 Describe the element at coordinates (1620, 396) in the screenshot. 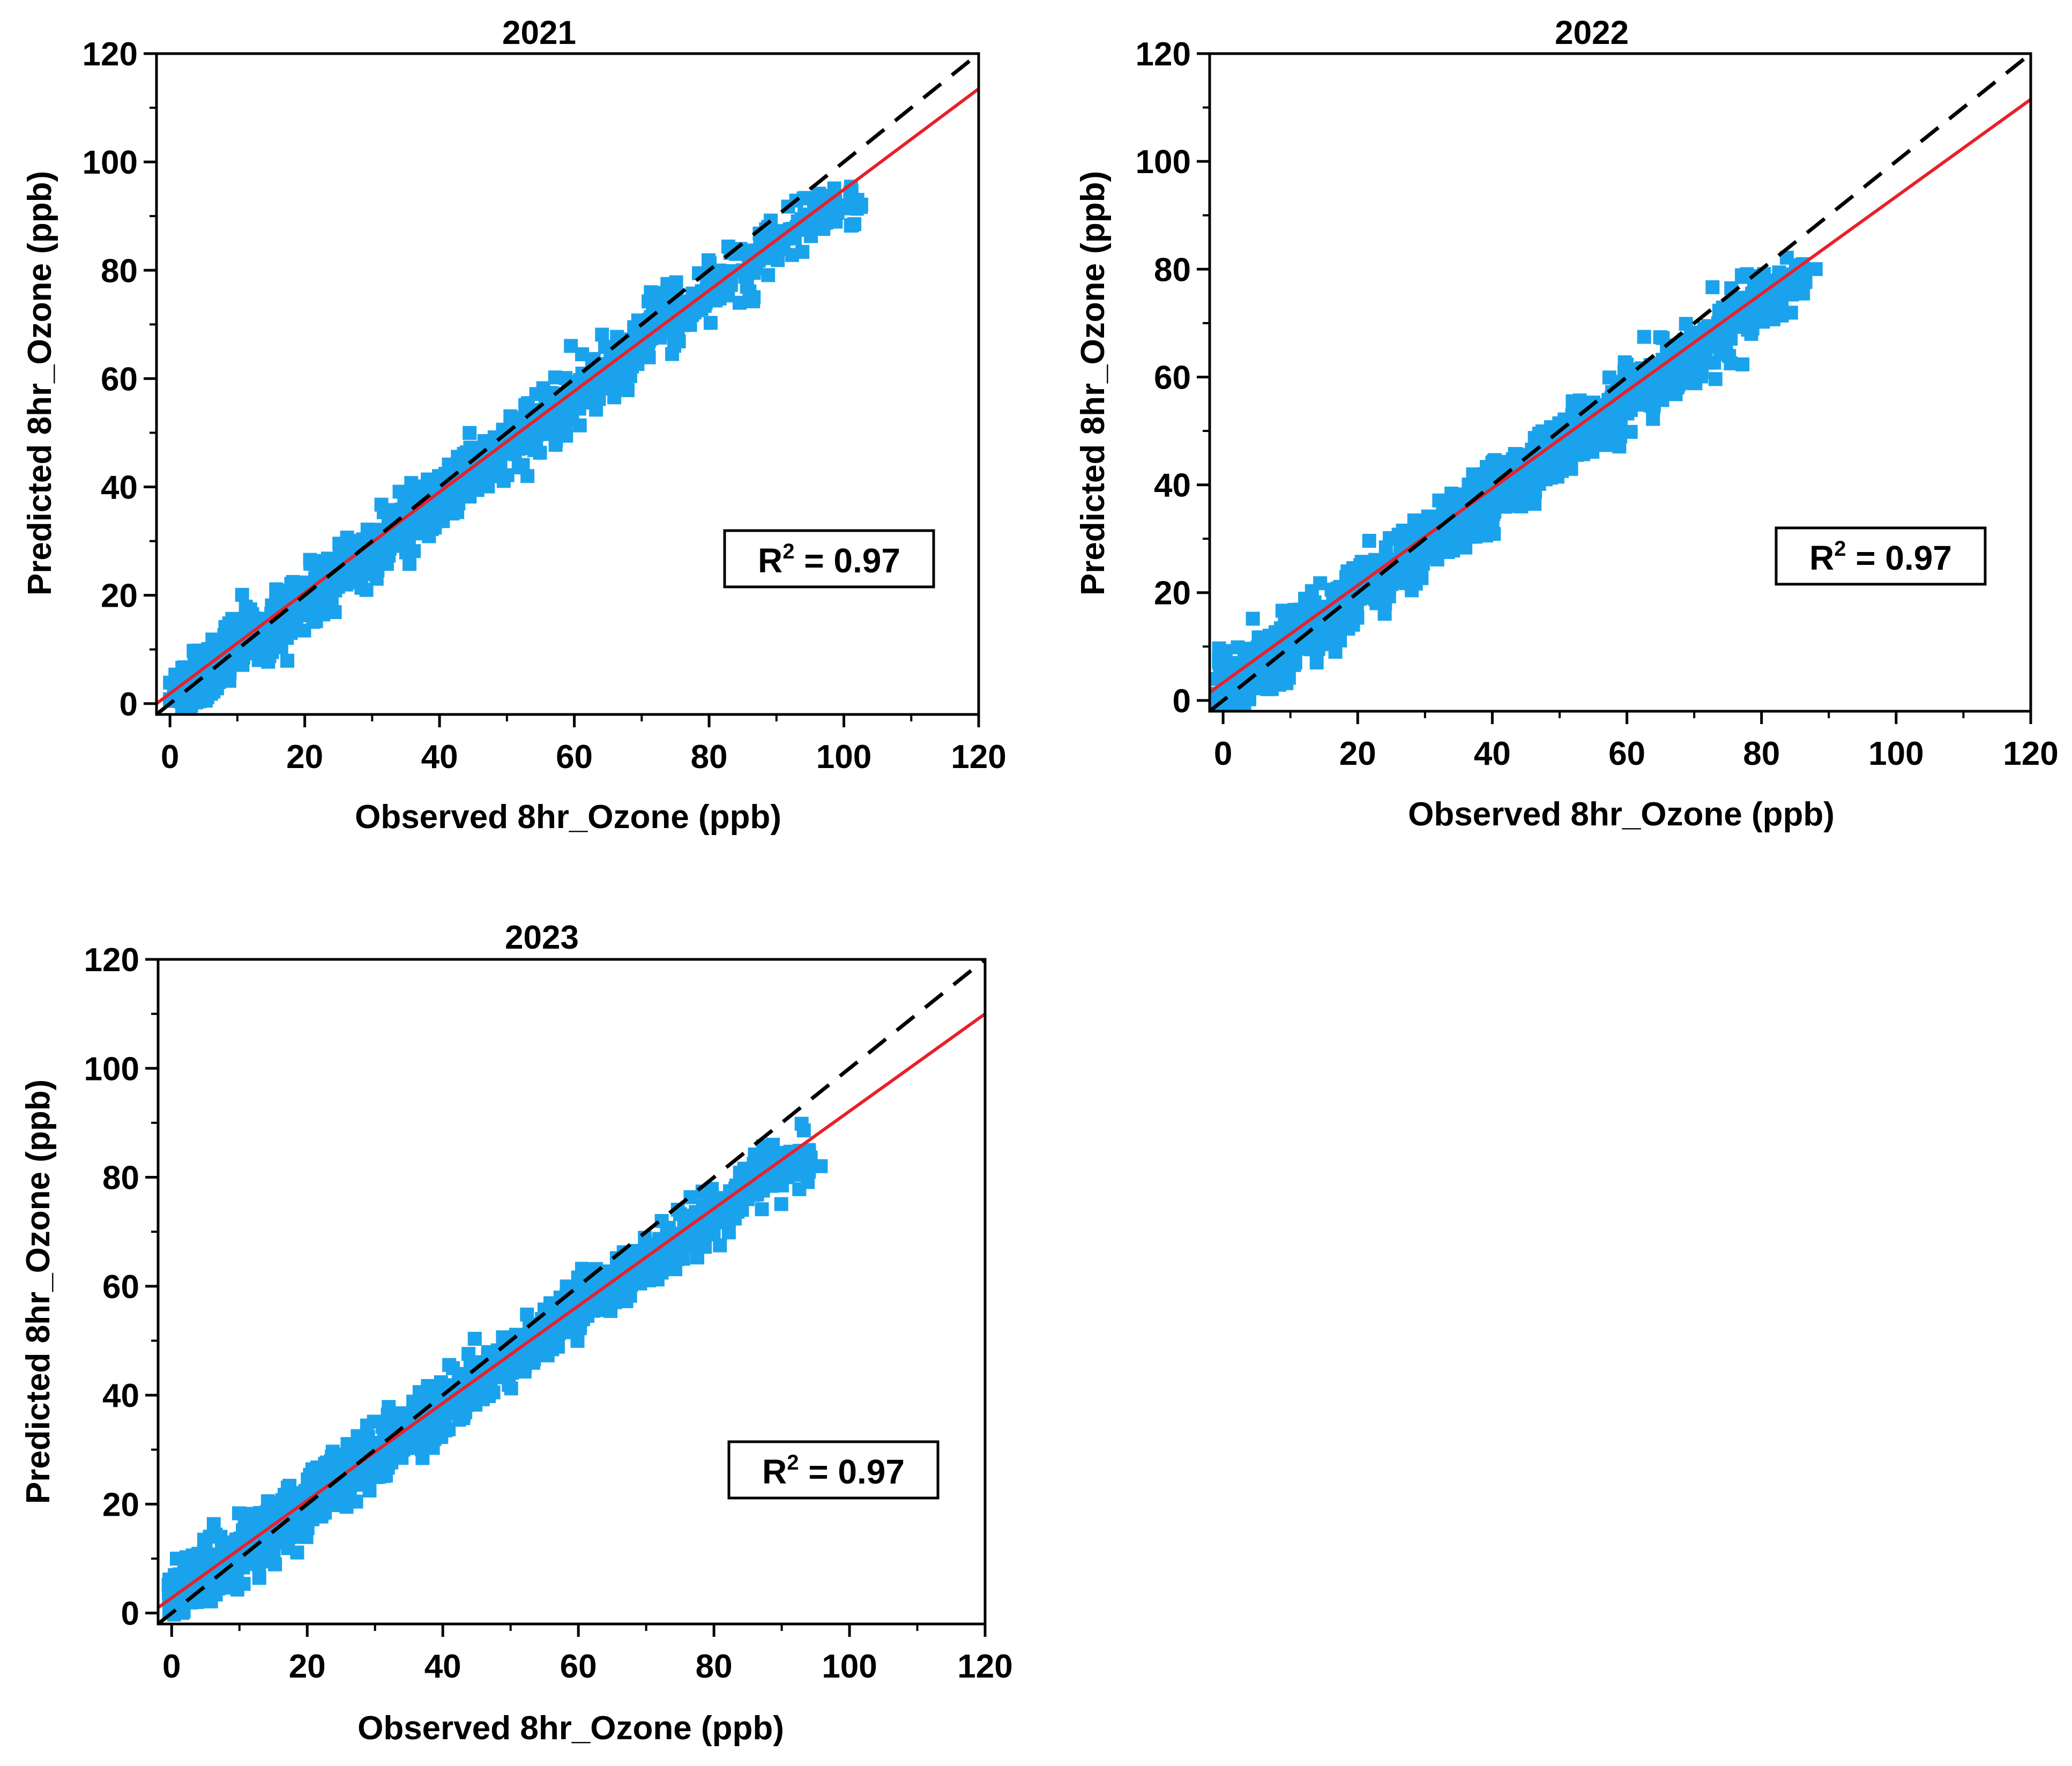

I see `regression-fit-line` at that location.